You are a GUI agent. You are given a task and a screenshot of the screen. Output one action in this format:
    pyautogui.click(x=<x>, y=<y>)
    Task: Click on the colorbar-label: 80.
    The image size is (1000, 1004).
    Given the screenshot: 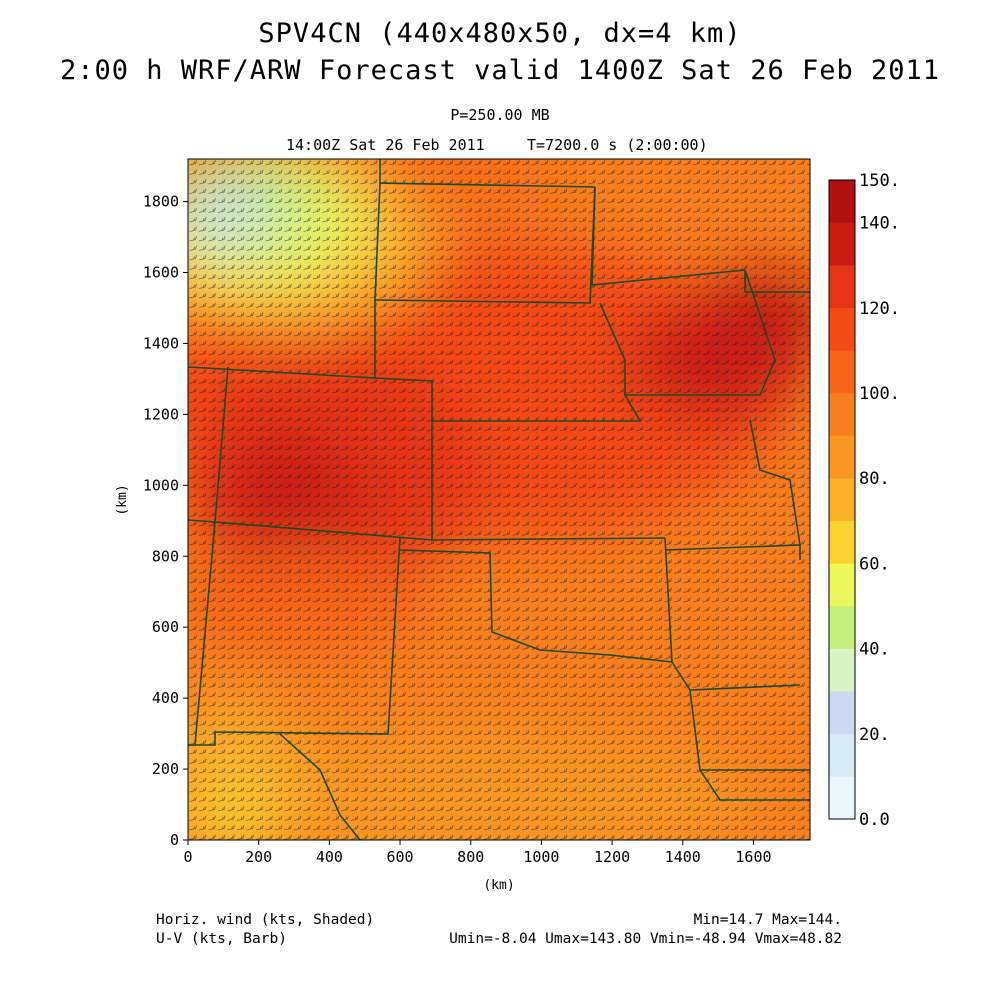 What is the action you would take?
    pyautogui.click(x=874, y=479)
    